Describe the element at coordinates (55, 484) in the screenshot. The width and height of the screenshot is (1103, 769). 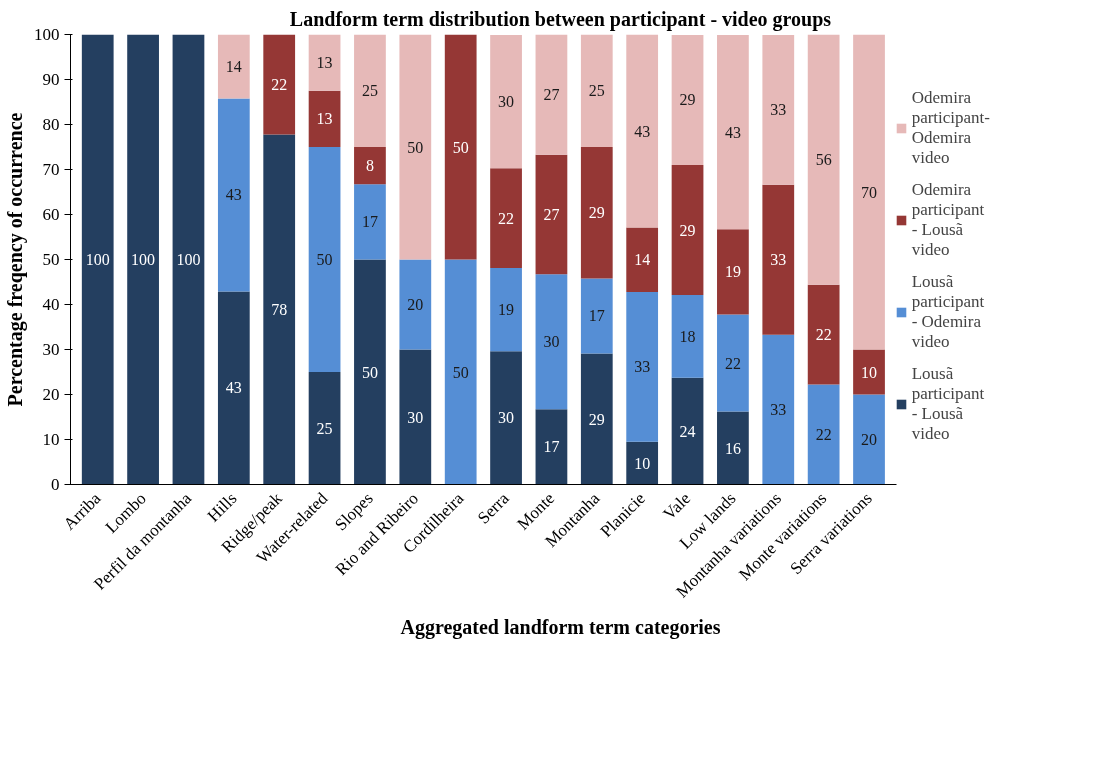
I see `y-tick-label: 0` at that location.